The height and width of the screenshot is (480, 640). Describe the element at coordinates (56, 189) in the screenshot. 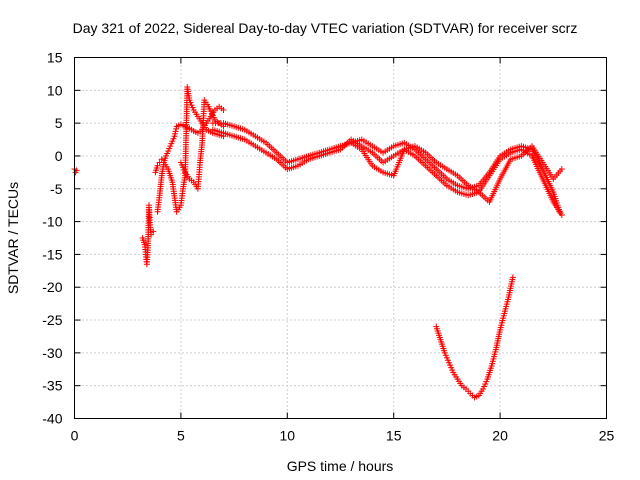

I see `y-tick-label: -5` at that location.